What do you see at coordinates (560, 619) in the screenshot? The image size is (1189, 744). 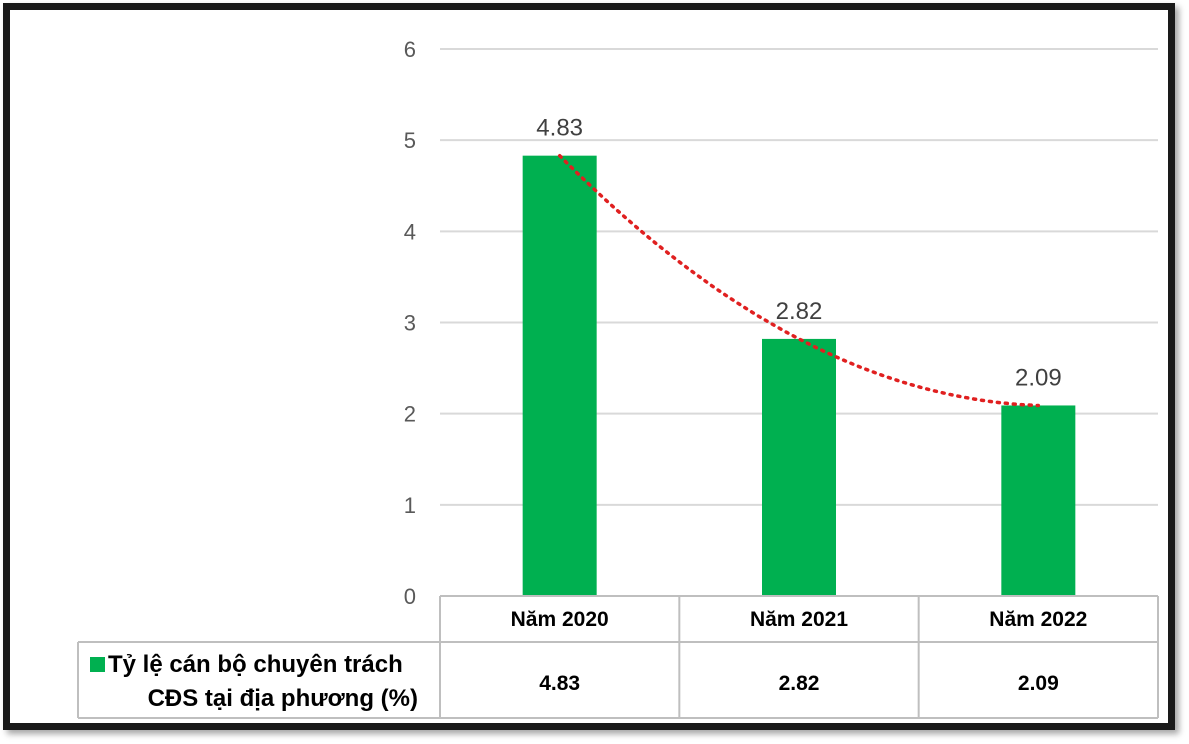 I see `category-label: Năm 2020` at bounding box center [560, 619].